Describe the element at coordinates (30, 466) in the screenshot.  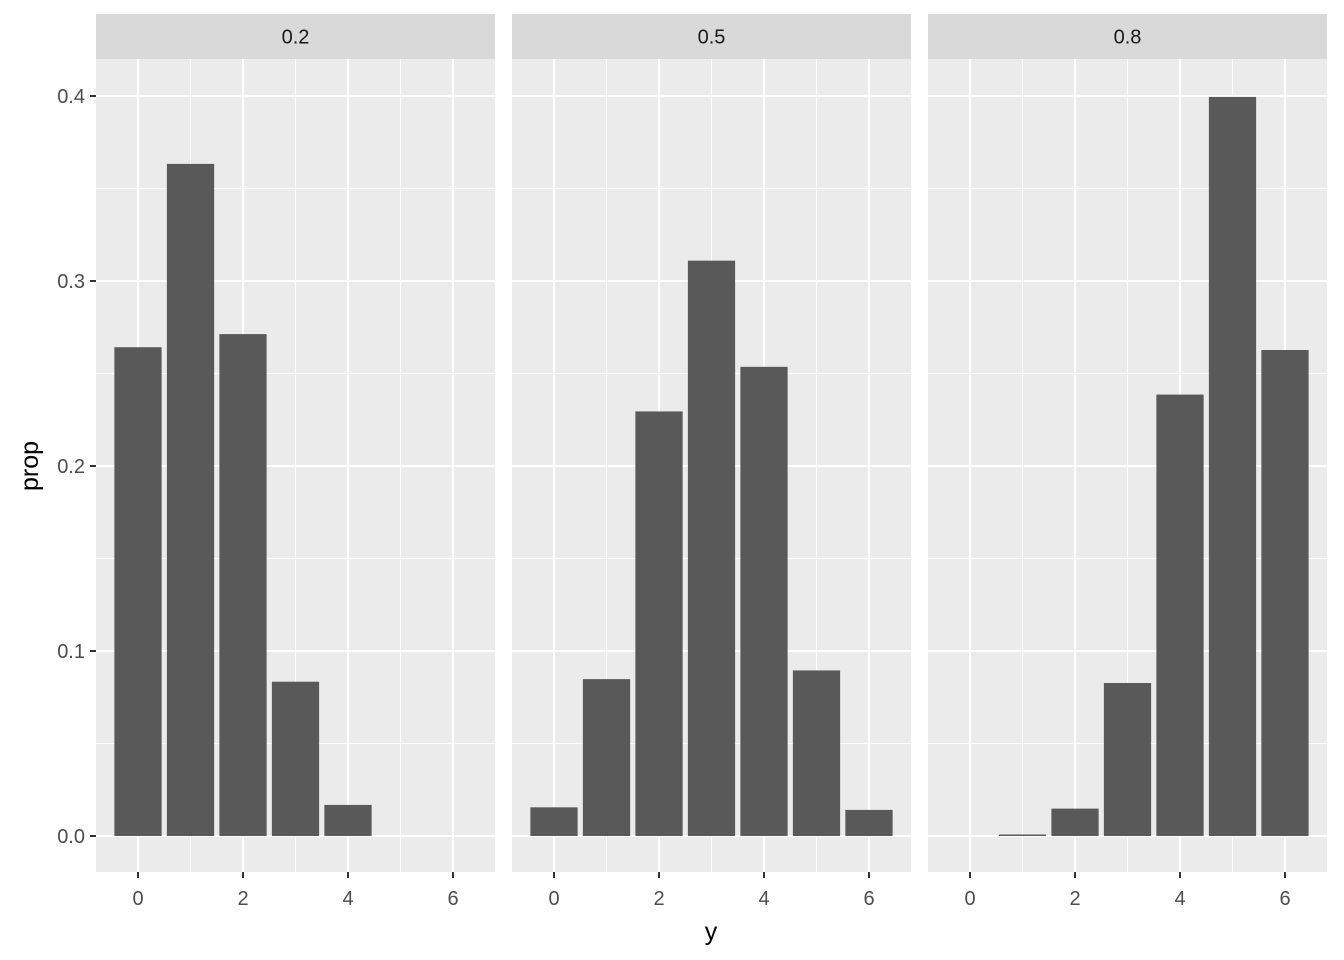
I see `y-axis-title: prop` at that location.